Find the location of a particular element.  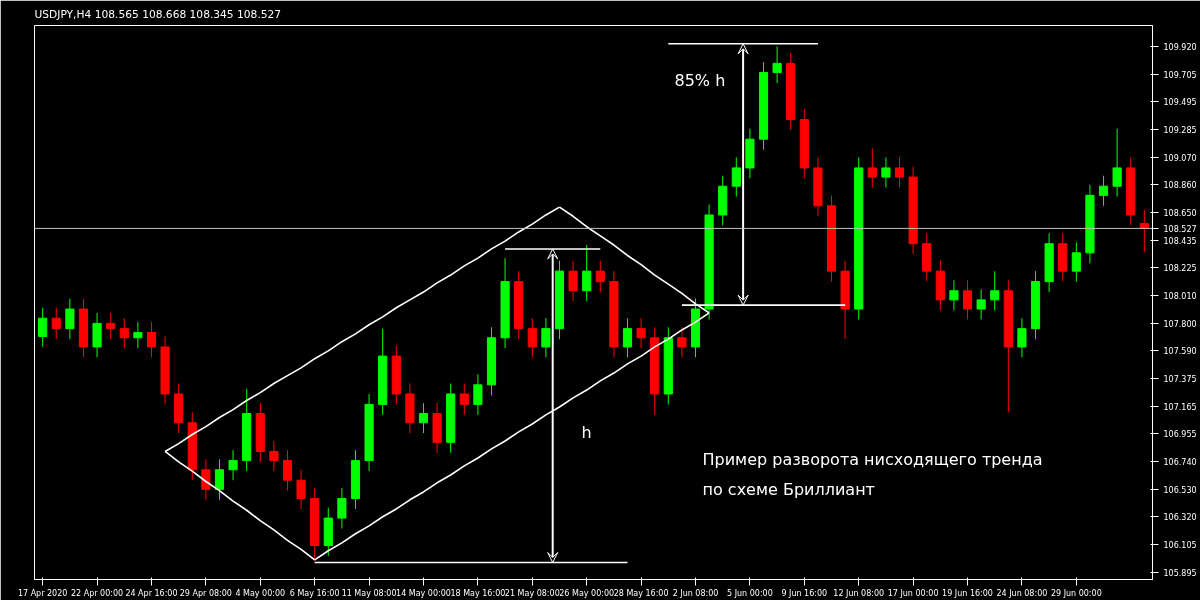

y-tick-label: 106.320 is located at coordinates (1180, 518).